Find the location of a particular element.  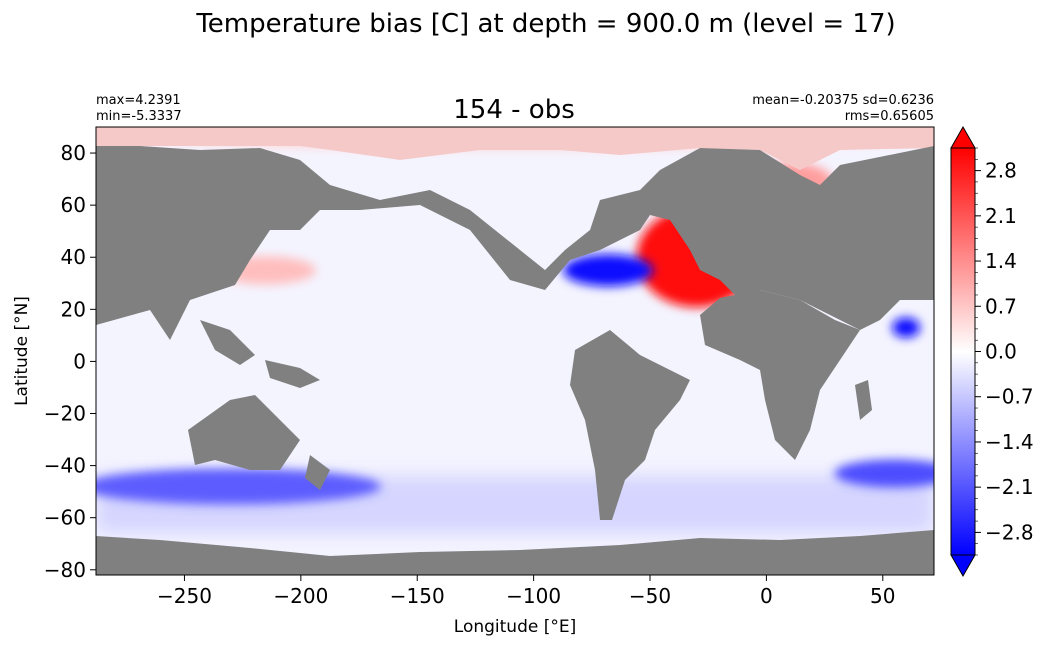

x-tick-label: 50 is located at coordinates (882, 596).